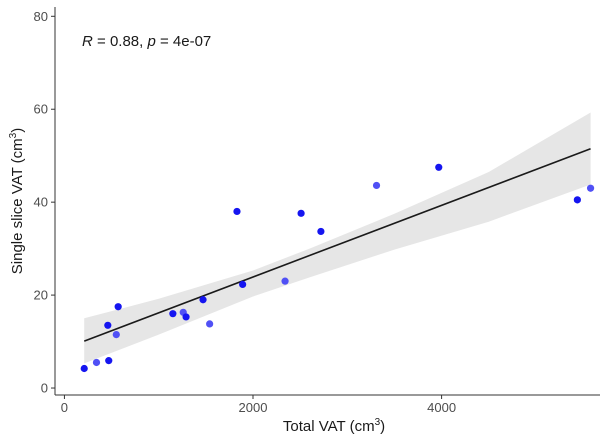 The width and height of the screenshot is (606, 439). I want to click on r-symbol: R, so click(87, 41).